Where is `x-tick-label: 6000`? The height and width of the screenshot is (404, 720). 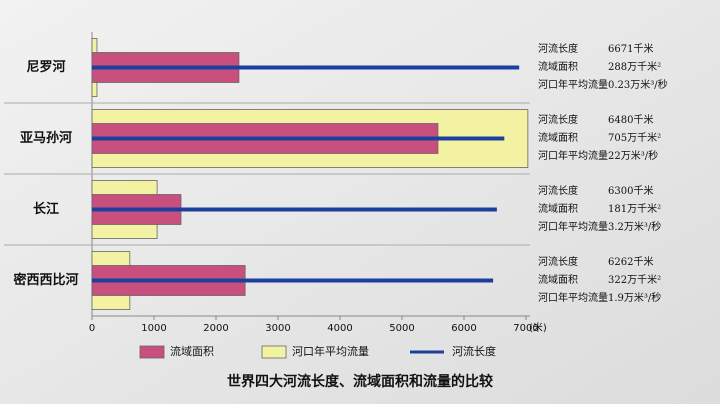
x-tick-label: 6000 is located at coordinates (463, 328).